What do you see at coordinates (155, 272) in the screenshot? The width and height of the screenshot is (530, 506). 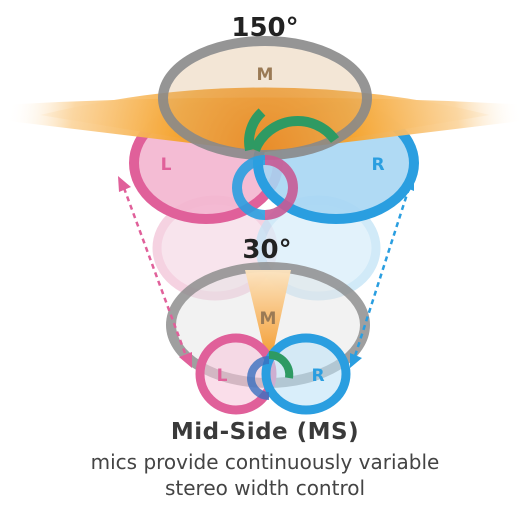 I see `left-width-arrow` at bounding box center [155, 272].